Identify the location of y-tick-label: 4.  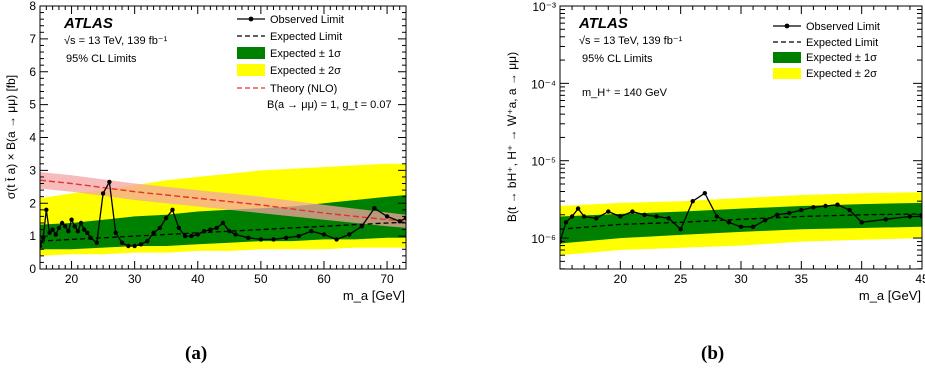
(32, 138).